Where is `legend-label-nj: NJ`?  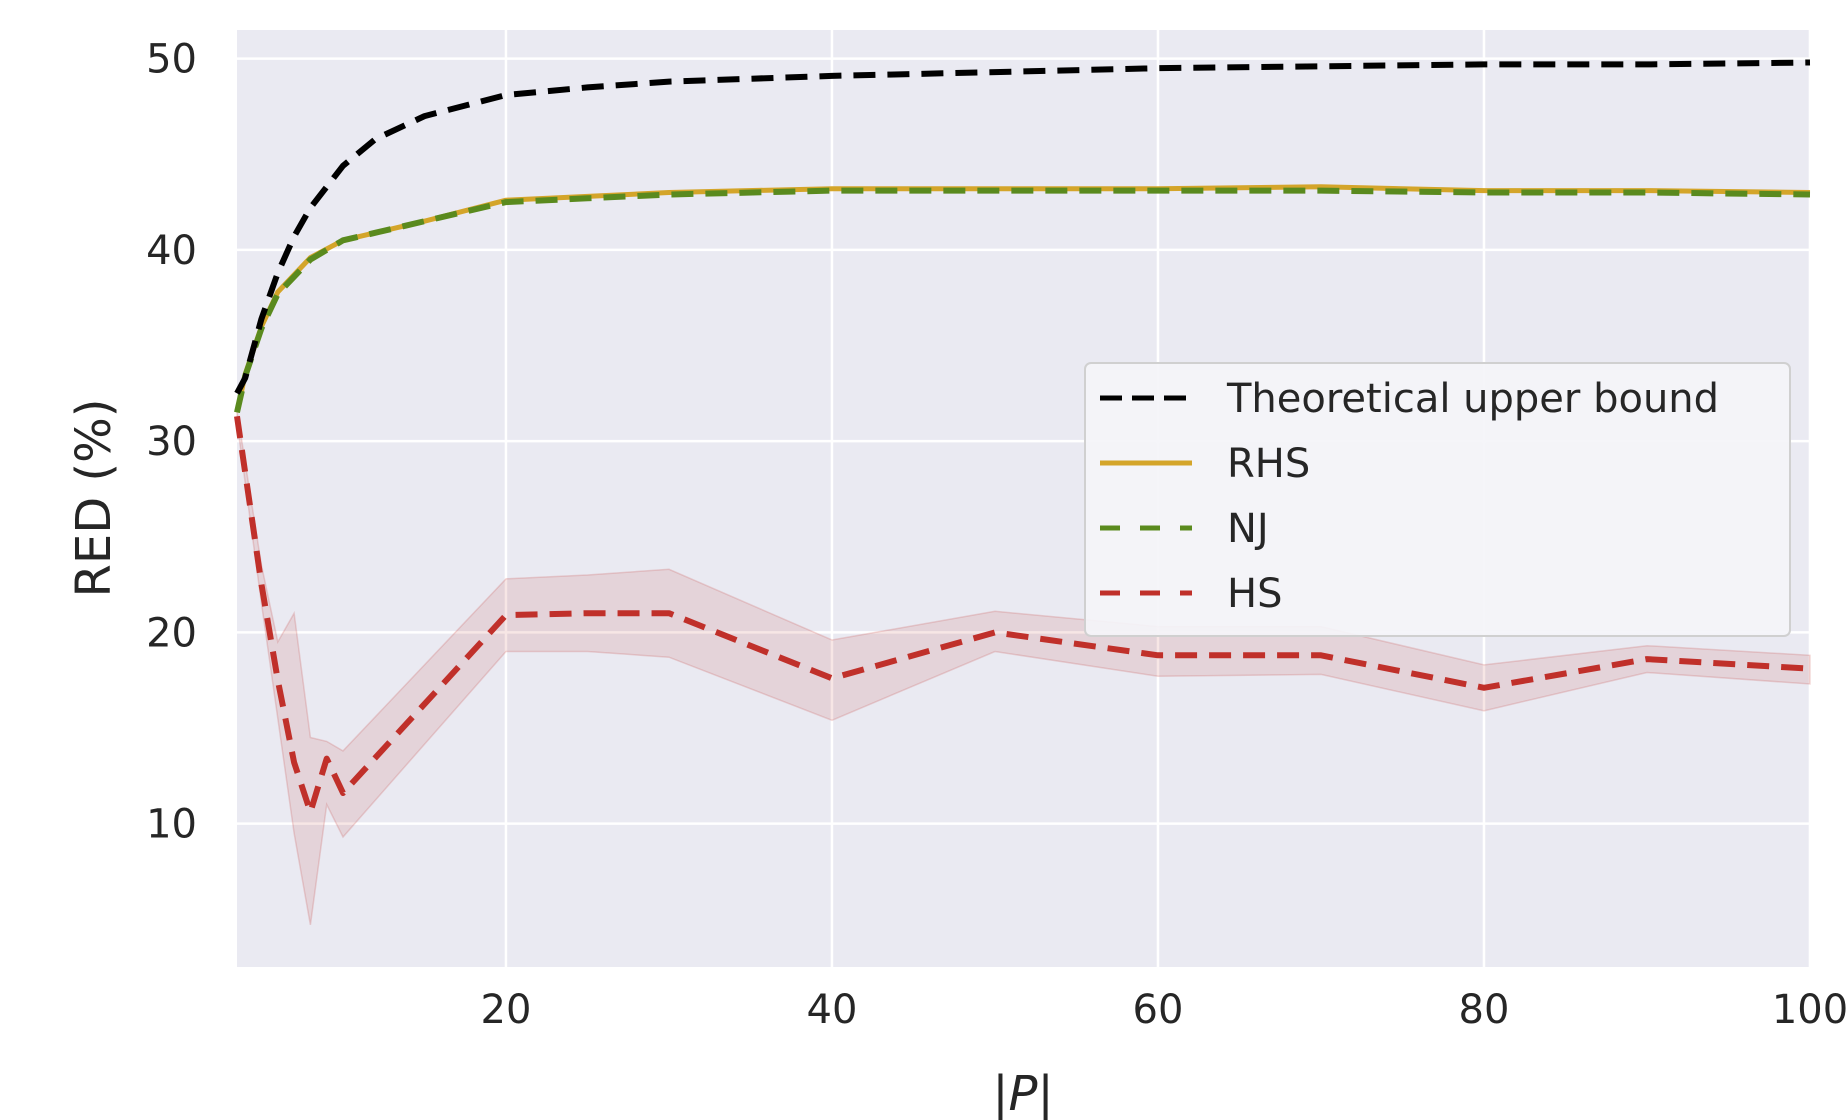
legend-label-nj: NJ is located at coordinates (1248, 529).